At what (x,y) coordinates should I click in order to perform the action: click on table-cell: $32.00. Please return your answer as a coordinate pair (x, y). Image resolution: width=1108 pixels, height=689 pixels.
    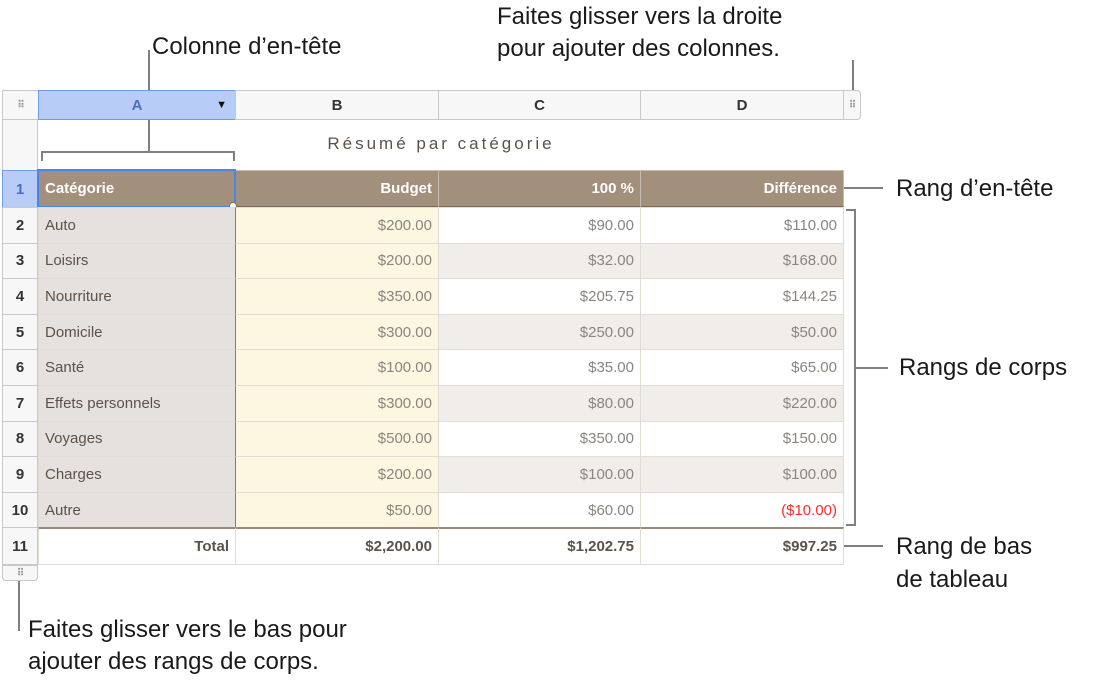
    Looking at the image, I should click on (539, 261).